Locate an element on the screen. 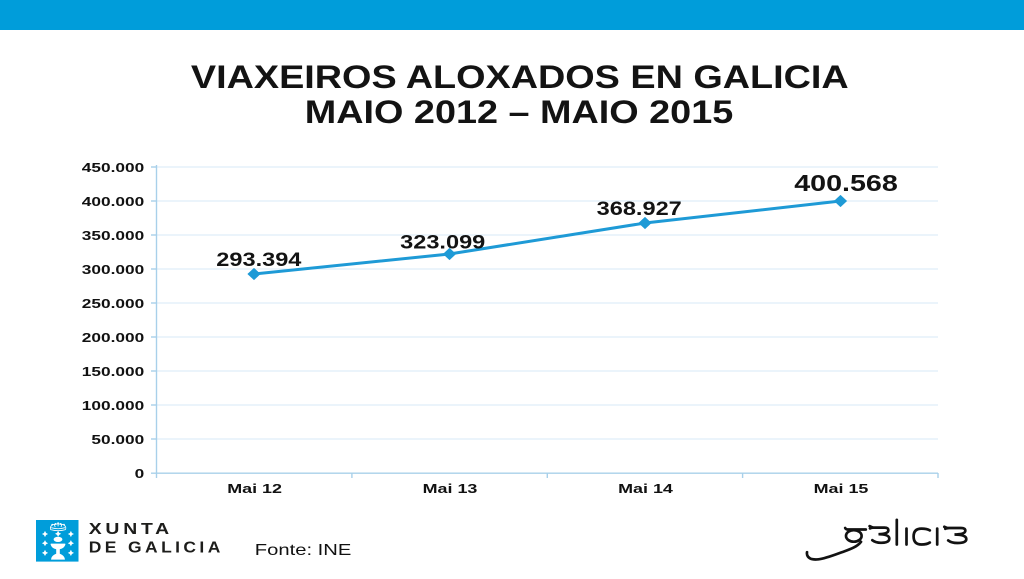 This screenshot has width=1024, height=579. svg-text: 250.000 is located at coordinates (113, 304).